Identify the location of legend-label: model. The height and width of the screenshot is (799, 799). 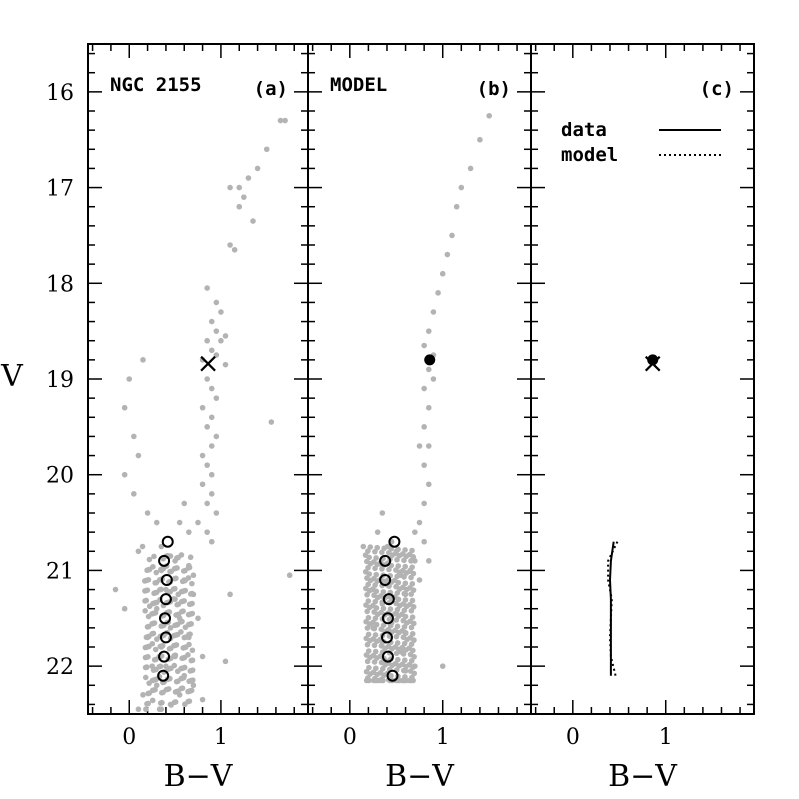
(589, 155).